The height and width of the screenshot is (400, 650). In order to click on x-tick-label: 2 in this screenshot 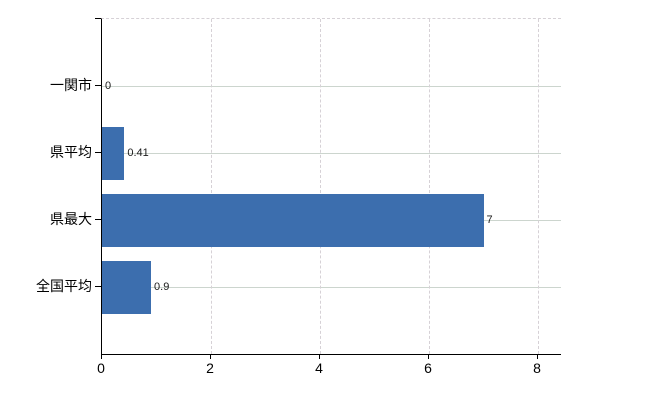, I will do `click(210, 368)`.